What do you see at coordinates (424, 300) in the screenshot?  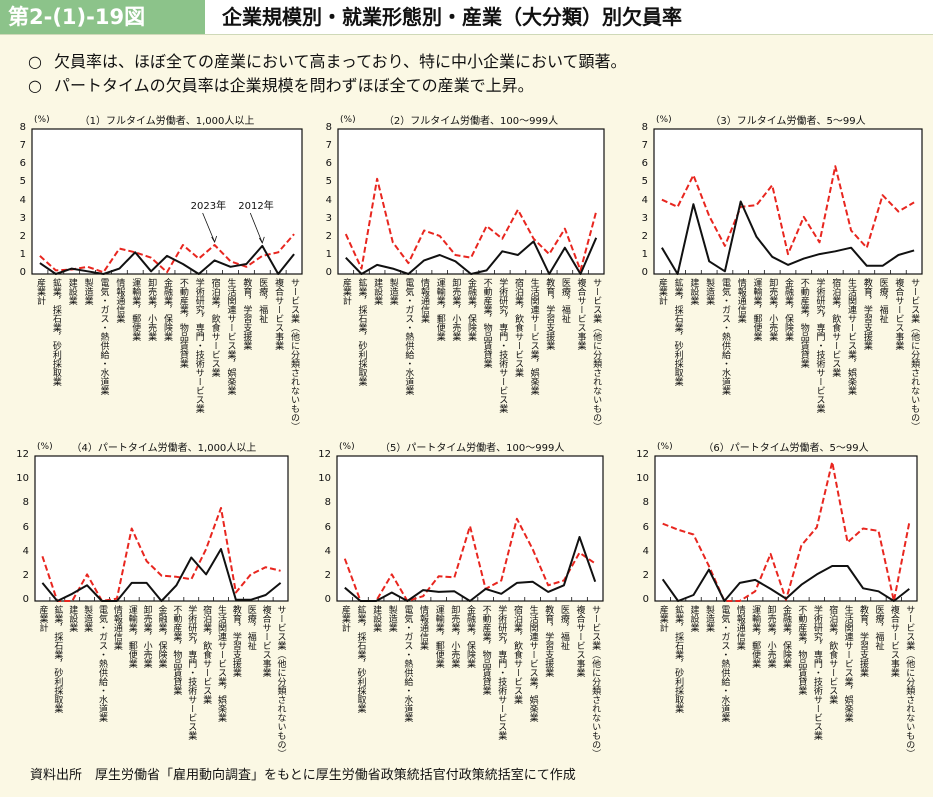 I see `category-label: 情報通信業` at bounding box center [424, 300].